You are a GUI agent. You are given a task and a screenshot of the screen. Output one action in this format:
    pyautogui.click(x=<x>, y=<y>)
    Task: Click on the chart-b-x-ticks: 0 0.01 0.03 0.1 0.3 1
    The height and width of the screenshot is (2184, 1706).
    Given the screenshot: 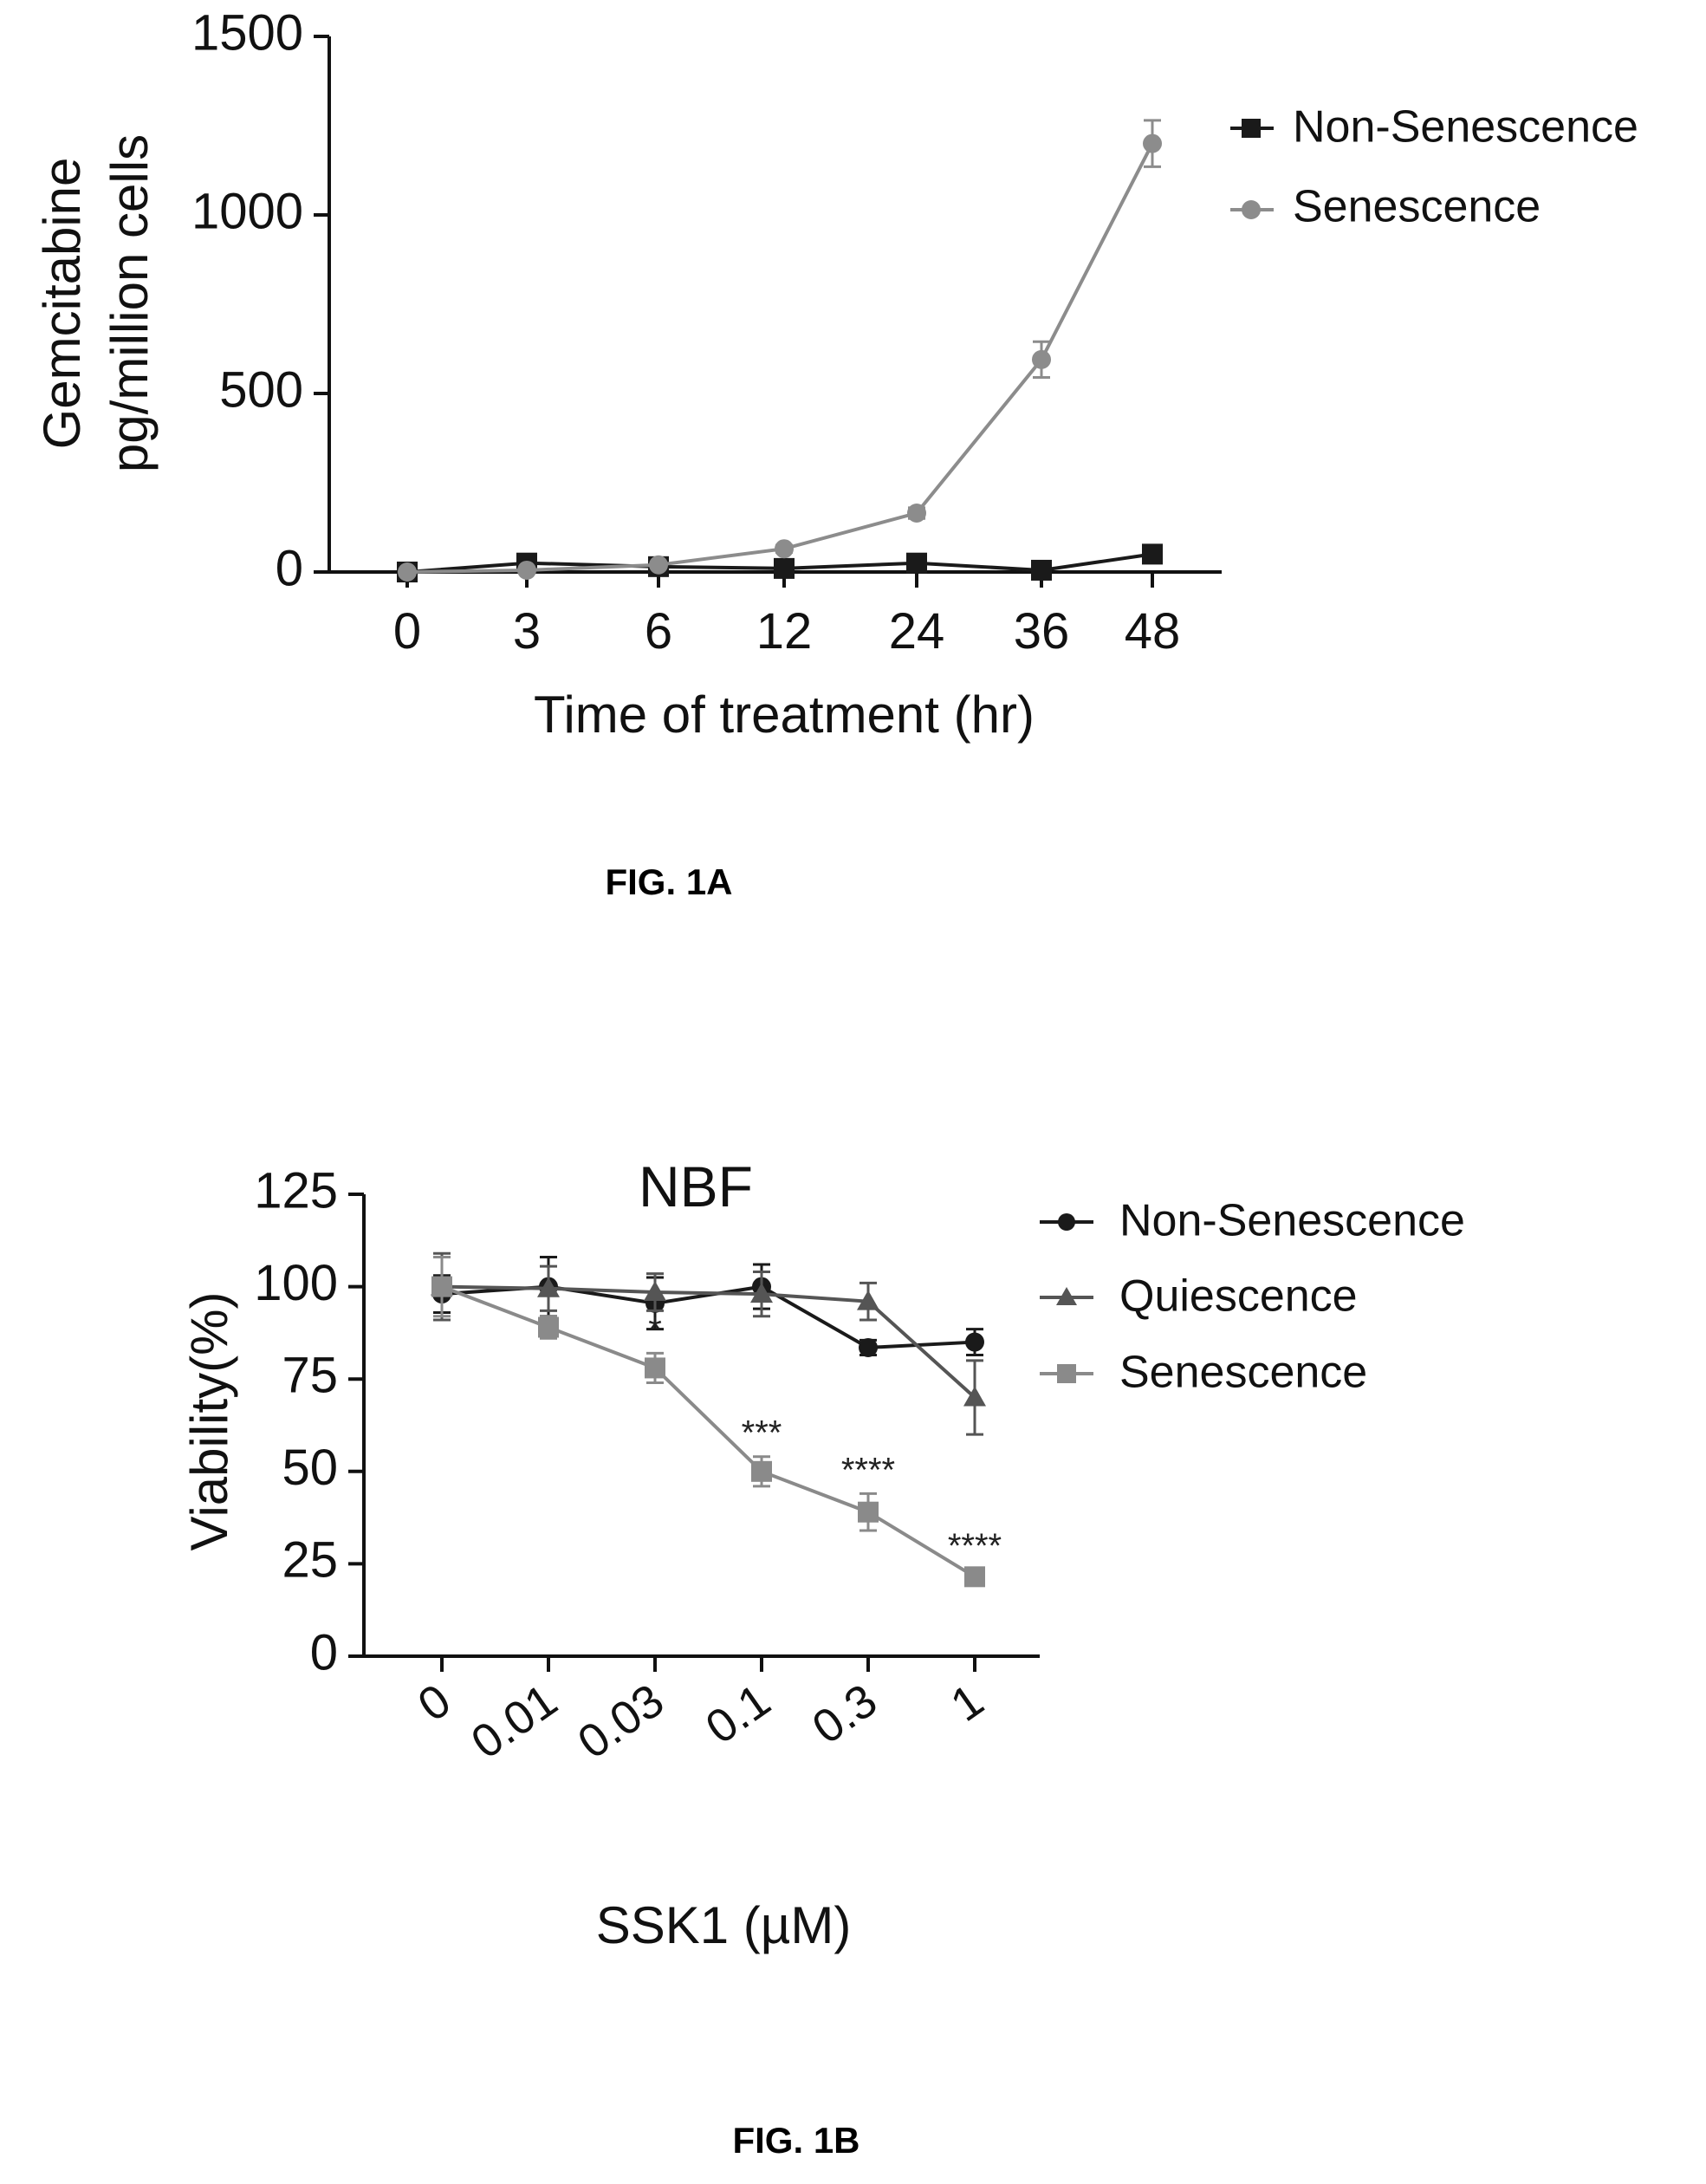 What is the action you would take?
    pyautogui.click(x=701, y=1712)
    